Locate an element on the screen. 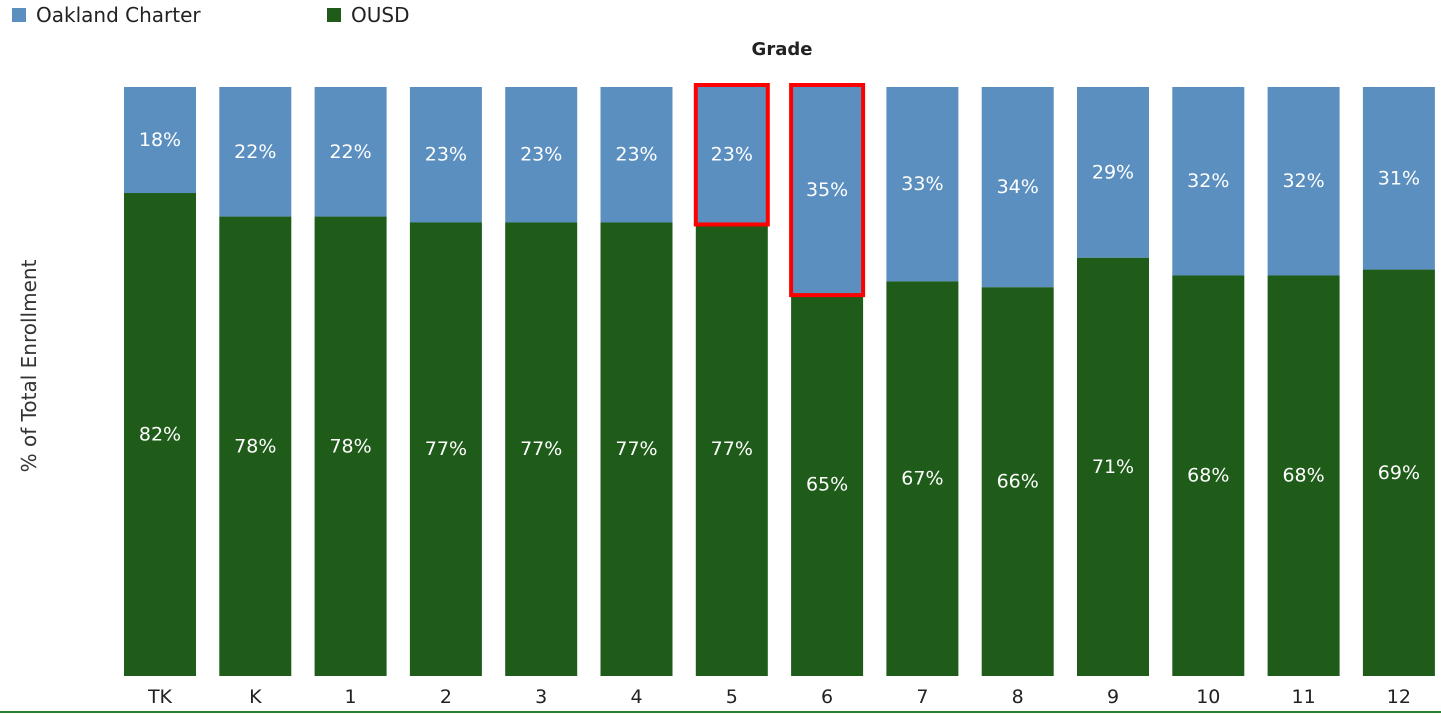  x-tick-label-10: 10 is located at coordinates (1208, 697).